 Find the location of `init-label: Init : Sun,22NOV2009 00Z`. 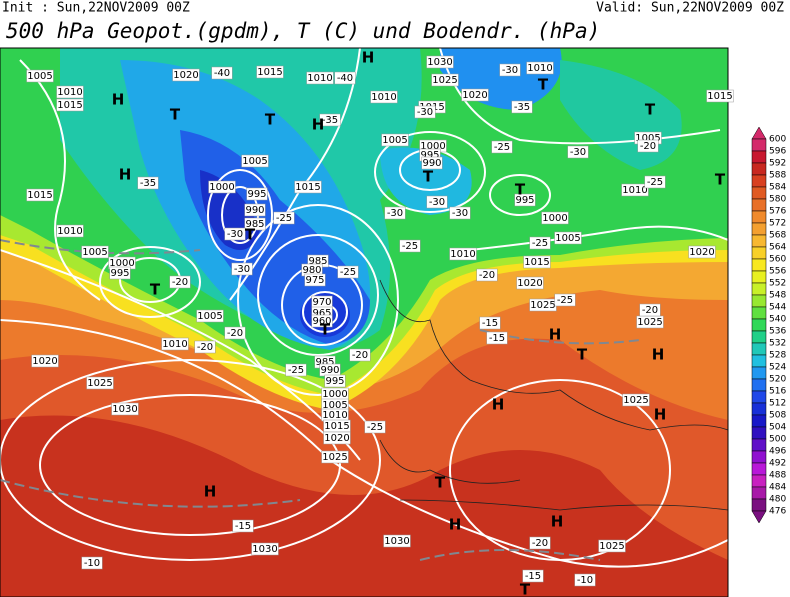

init-label: Init : Sun,22NOV2009 00Z is located at coordinates (96, 8).